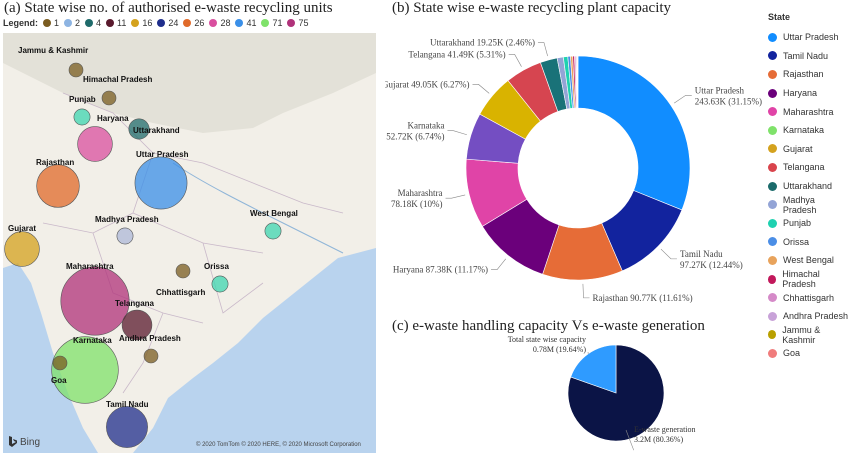 The width and height of the screenshot is (850, 454). What do you see at coordinates (711, 265) in the screenshot?
I see `data-label-value: 97.27K (12.44%)` at bounding box center [711, 265].